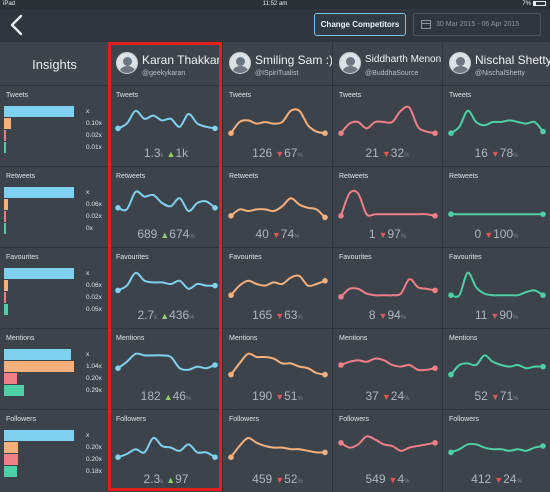 This screenshot has height=492, width=550. What do you see at coordinates (277, 450) in the screenshot?
I see `metric-cell: Followers 459 ▼52%` at bounding box center [277, 450].